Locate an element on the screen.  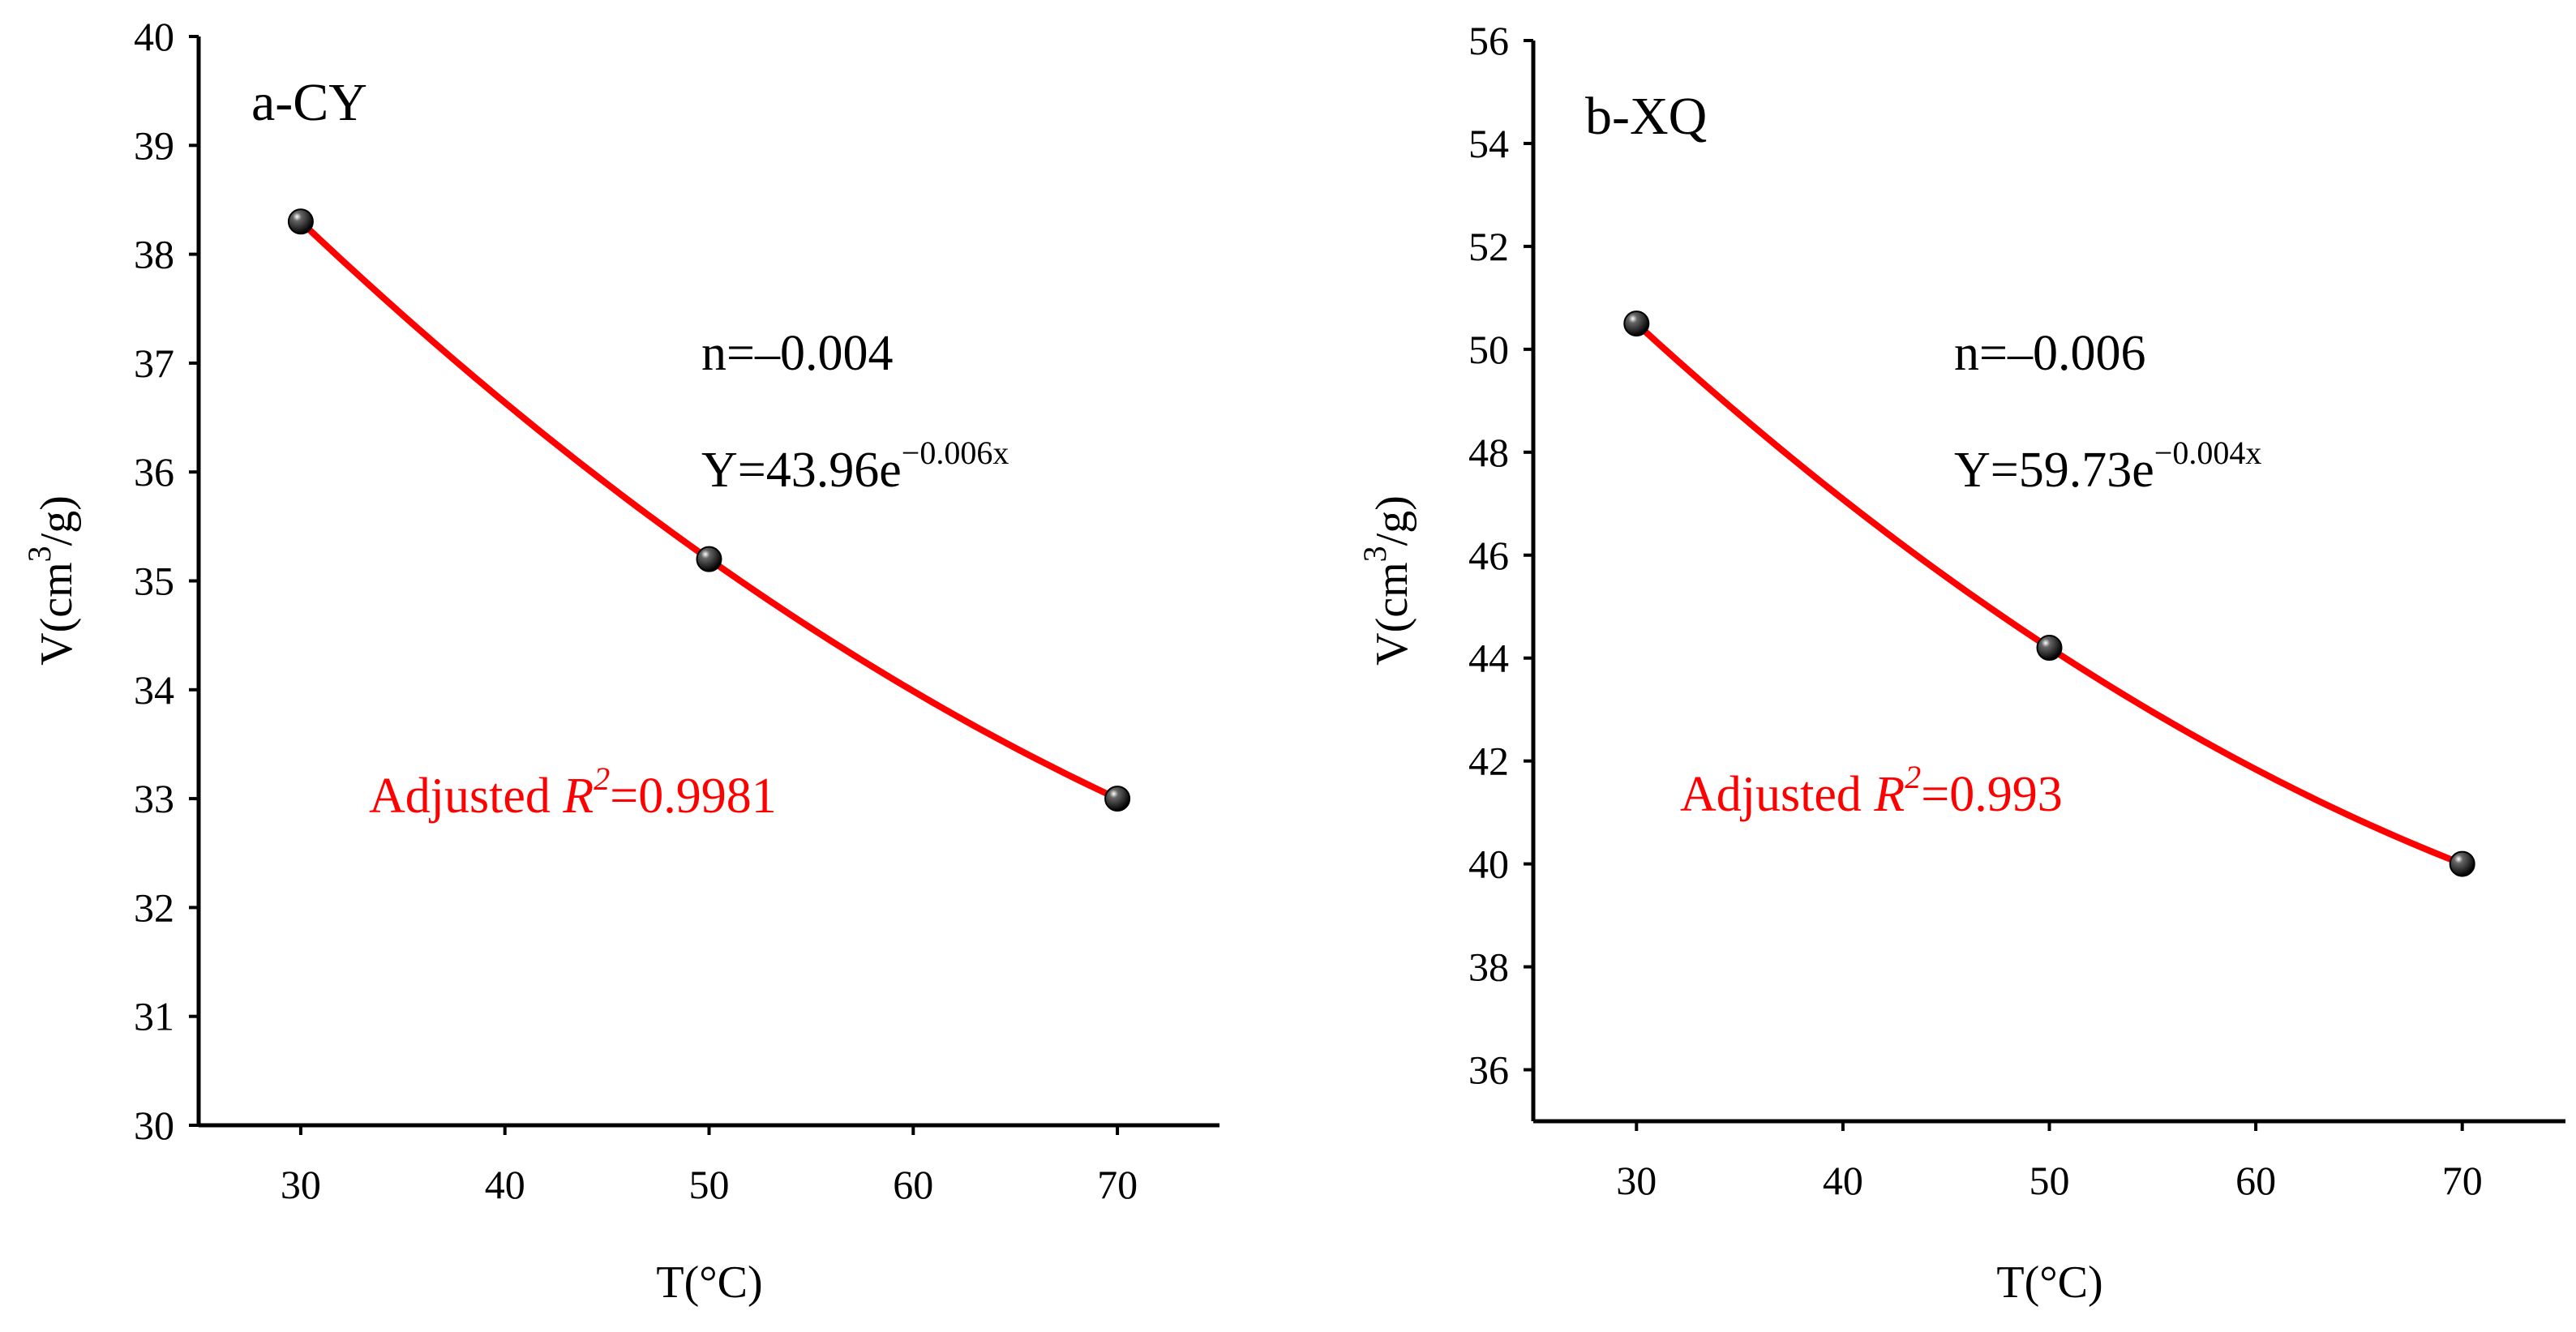
panel-a-equation: Y=43.96e−0.006x is located at coordinates (855, 466).